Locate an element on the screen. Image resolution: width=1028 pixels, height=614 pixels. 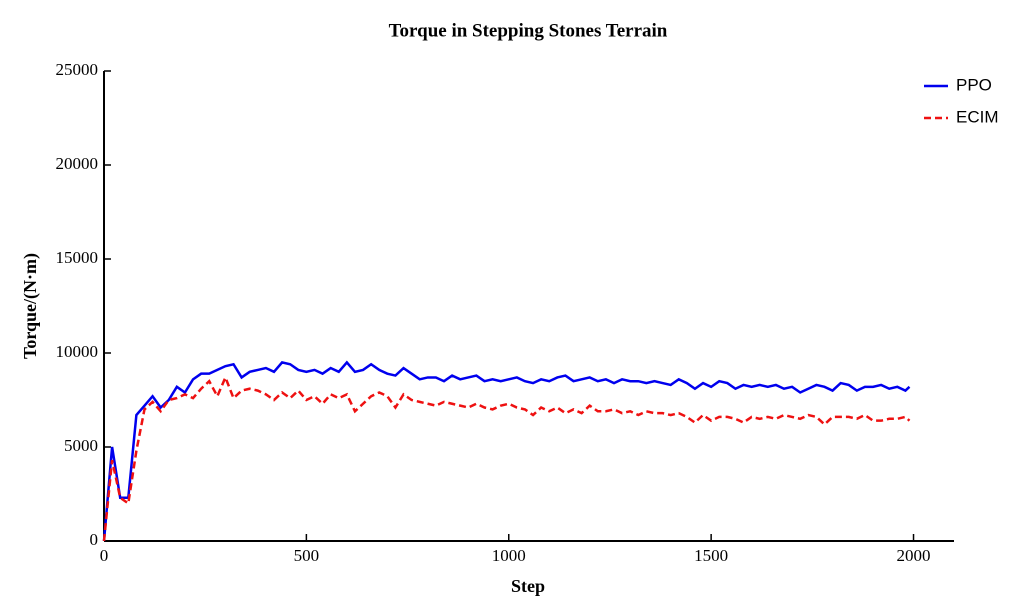
y-tick-label: 20000 is located at coordinates (77, 163).